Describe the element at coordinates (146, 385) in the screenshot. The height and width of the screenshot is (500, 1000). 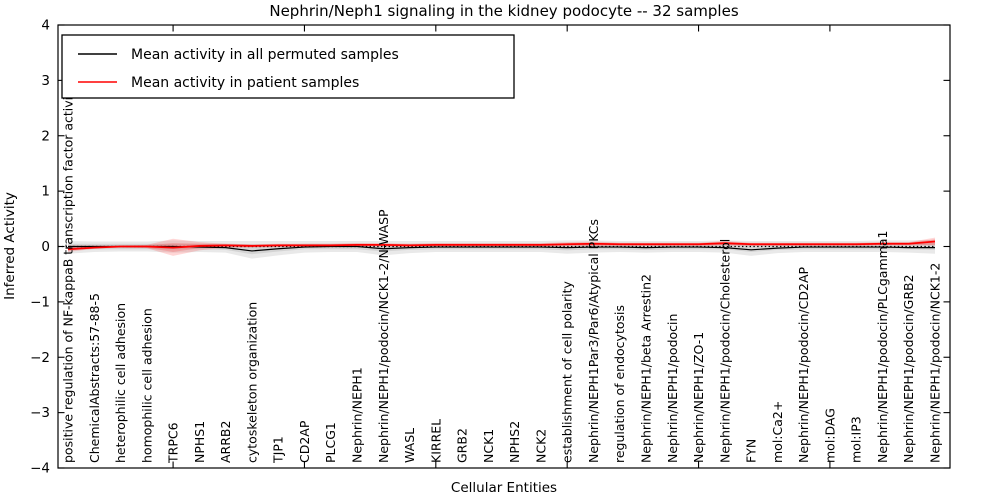
I see `x-tick-label: homophilic cell adhesion` at that location.